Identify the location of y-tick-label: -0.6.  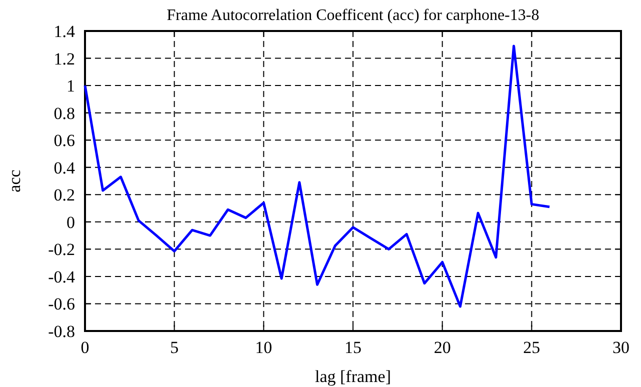
(61, 304).